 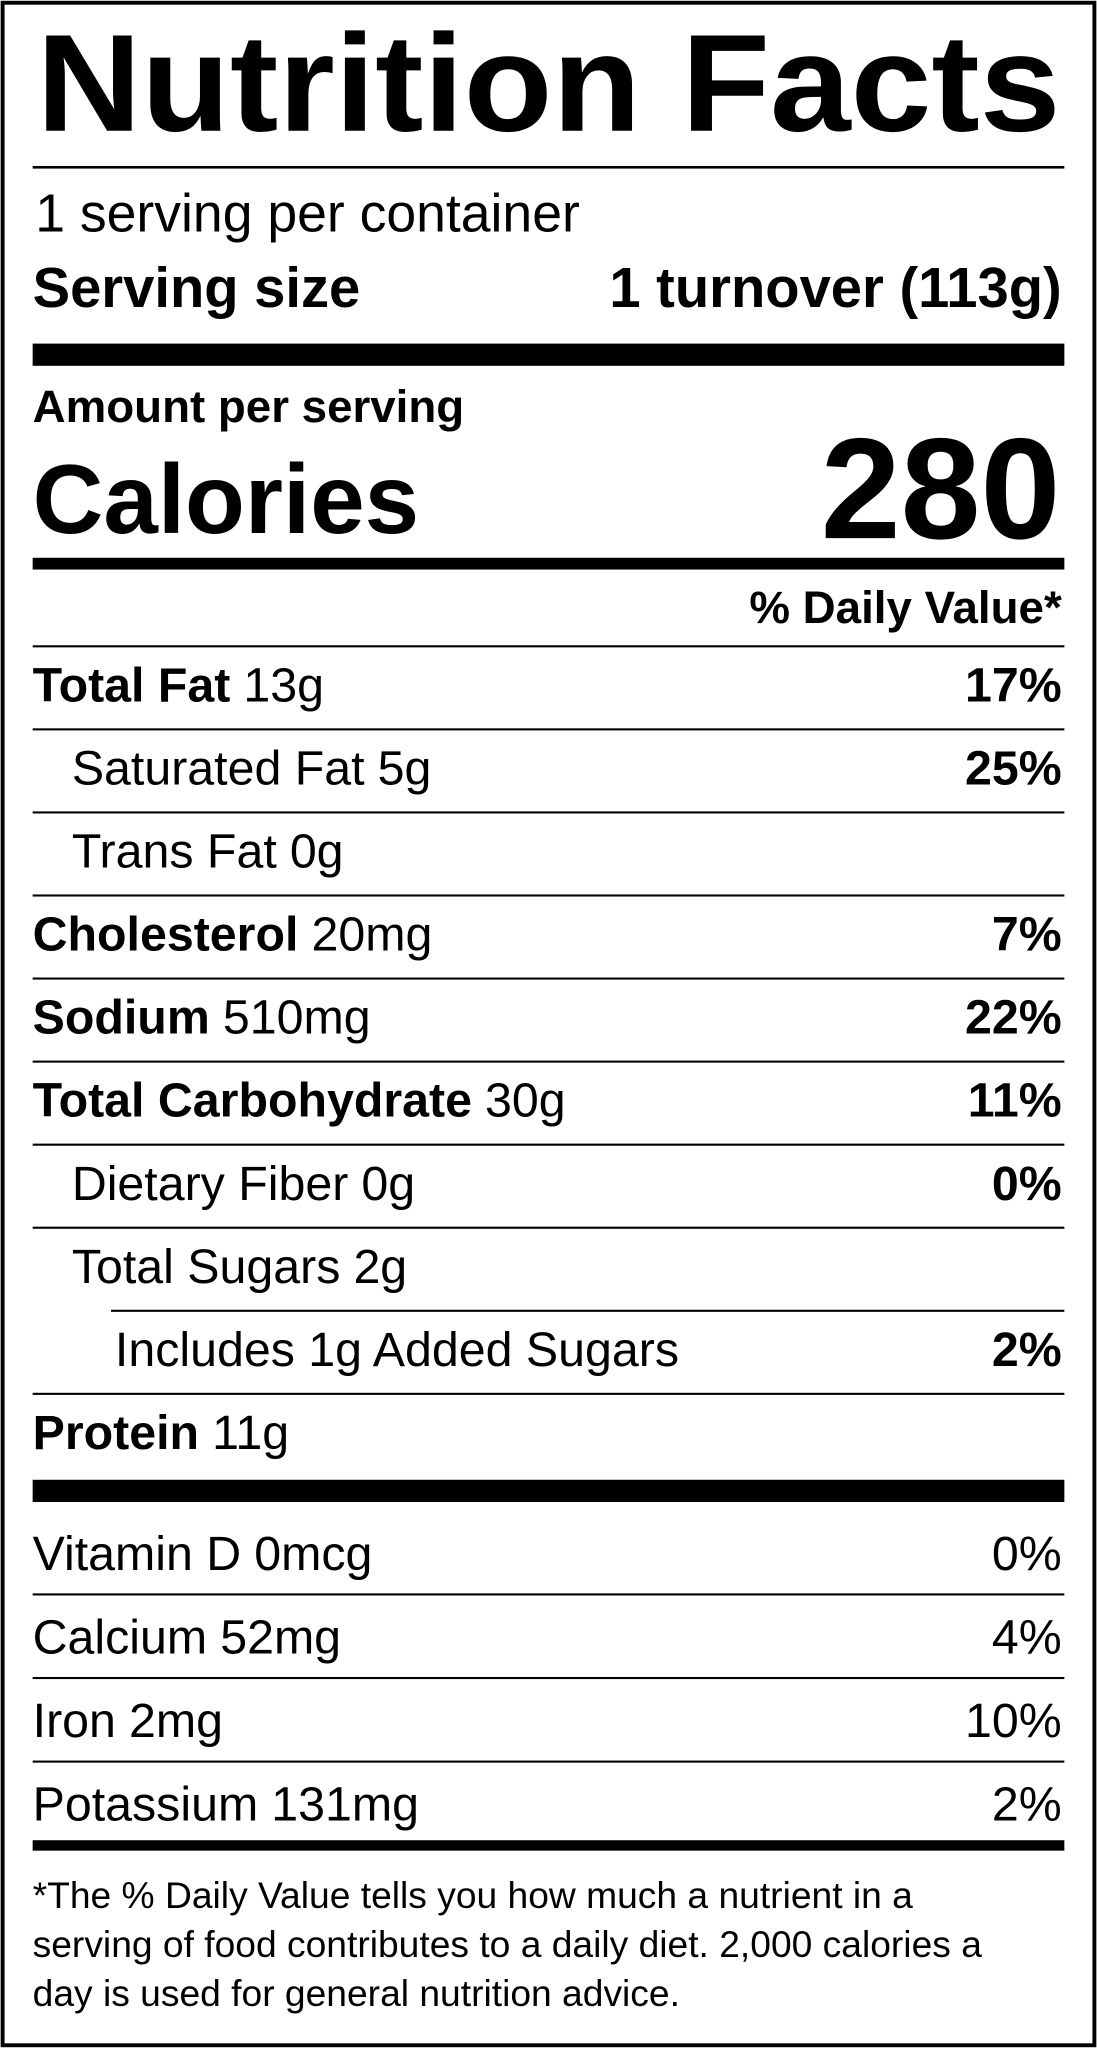 What do you see at coordinates (345, 1805) in the screenshot?
I see `vitamin-amount: 131mg` at bounding box center [345, 1805].